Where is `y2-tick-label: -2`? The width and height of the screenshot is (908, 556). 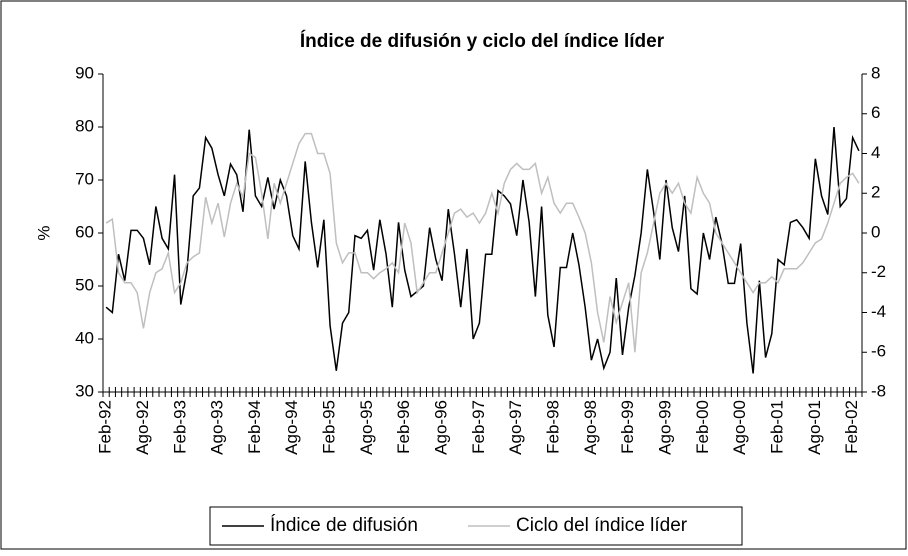 y2-tick-label: -2 is located at coordinates (878, 271).